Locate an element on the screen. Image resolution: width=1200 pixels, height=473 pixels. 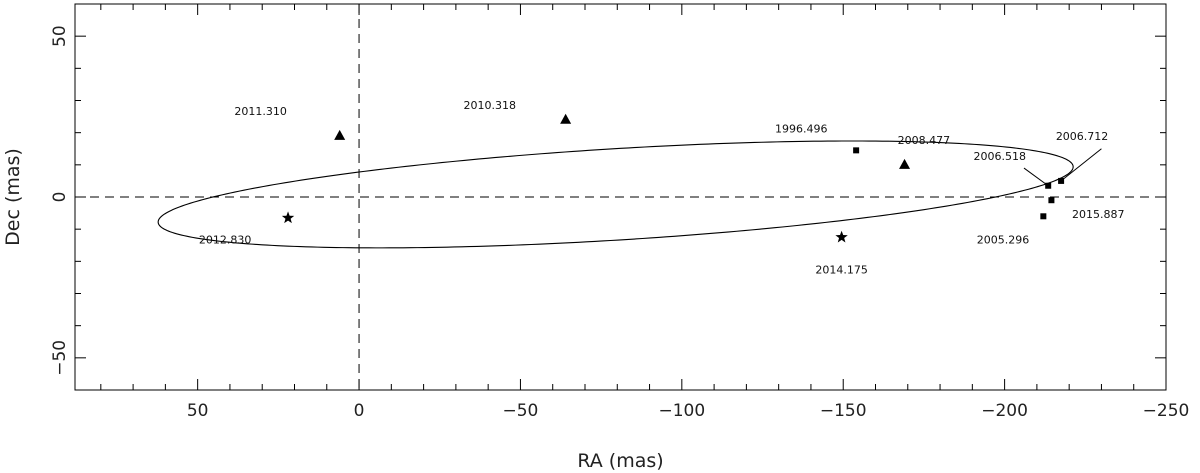
x-tick-label: −200 is located at coordinates (1004, 411).